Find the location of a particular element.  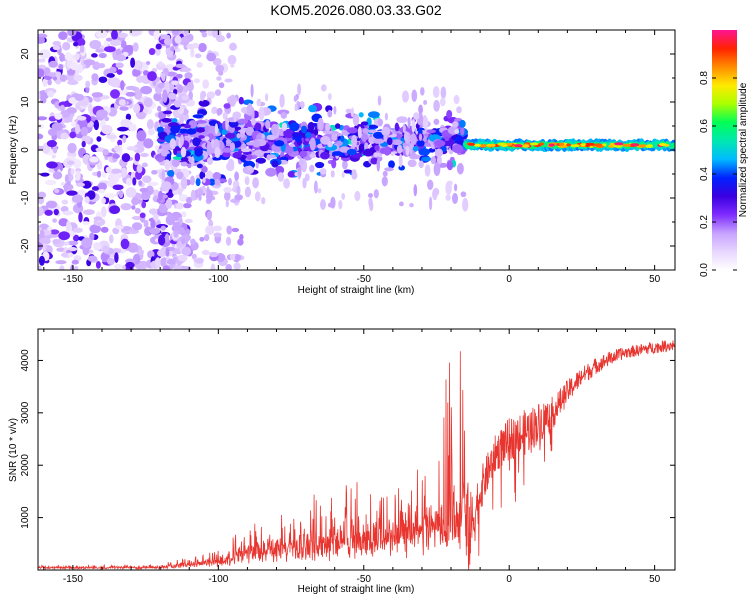

colorbar-tick-label: 0.0 is located at coordinates (704, 270).